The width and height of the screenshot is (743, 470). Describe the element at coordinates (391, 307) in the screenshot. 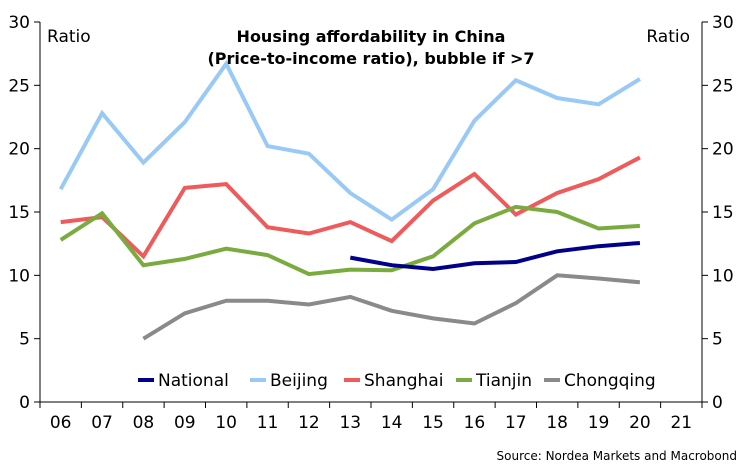

I see `series-line-chongqing` at that location.